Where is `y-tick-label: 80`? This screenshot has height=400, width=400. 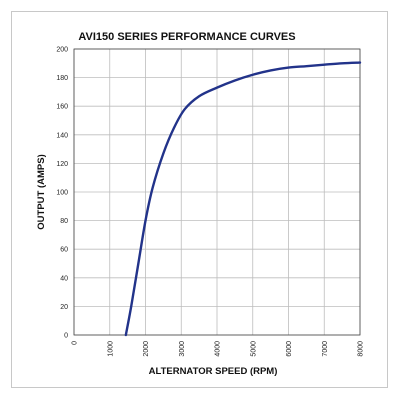 y-tick-label: 80 is located at coordinates (64, 221).